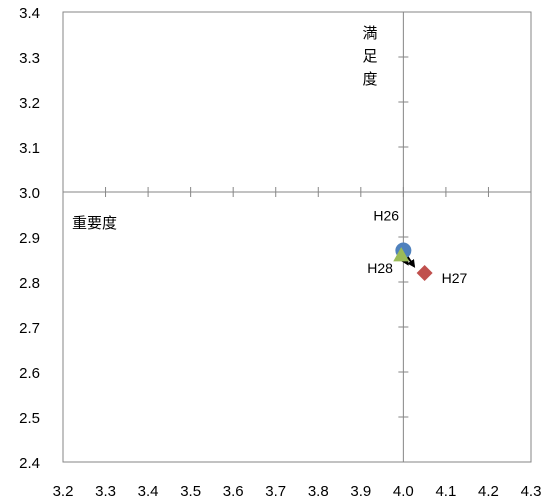 The height and width of the screenshot is (502, 543). I want to click on y-axis-title-char: 満, so click(369, 33).